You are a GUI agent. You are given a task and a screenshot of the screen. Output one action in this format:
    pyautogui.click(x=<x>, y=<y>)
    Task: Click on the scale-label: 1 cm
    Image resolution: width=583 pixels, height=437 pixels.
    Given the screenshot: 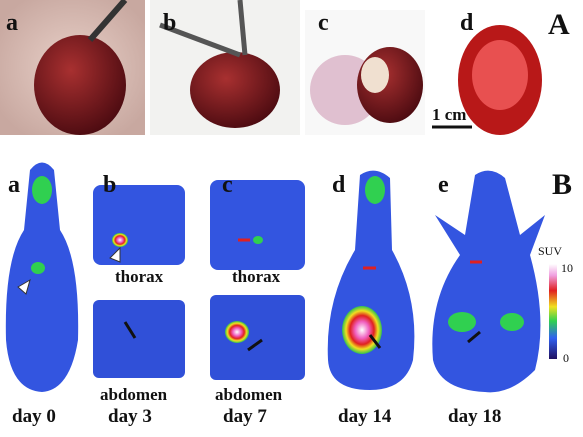 What is the action you would take?
    pyautogui.click(x=449, y=114)
    